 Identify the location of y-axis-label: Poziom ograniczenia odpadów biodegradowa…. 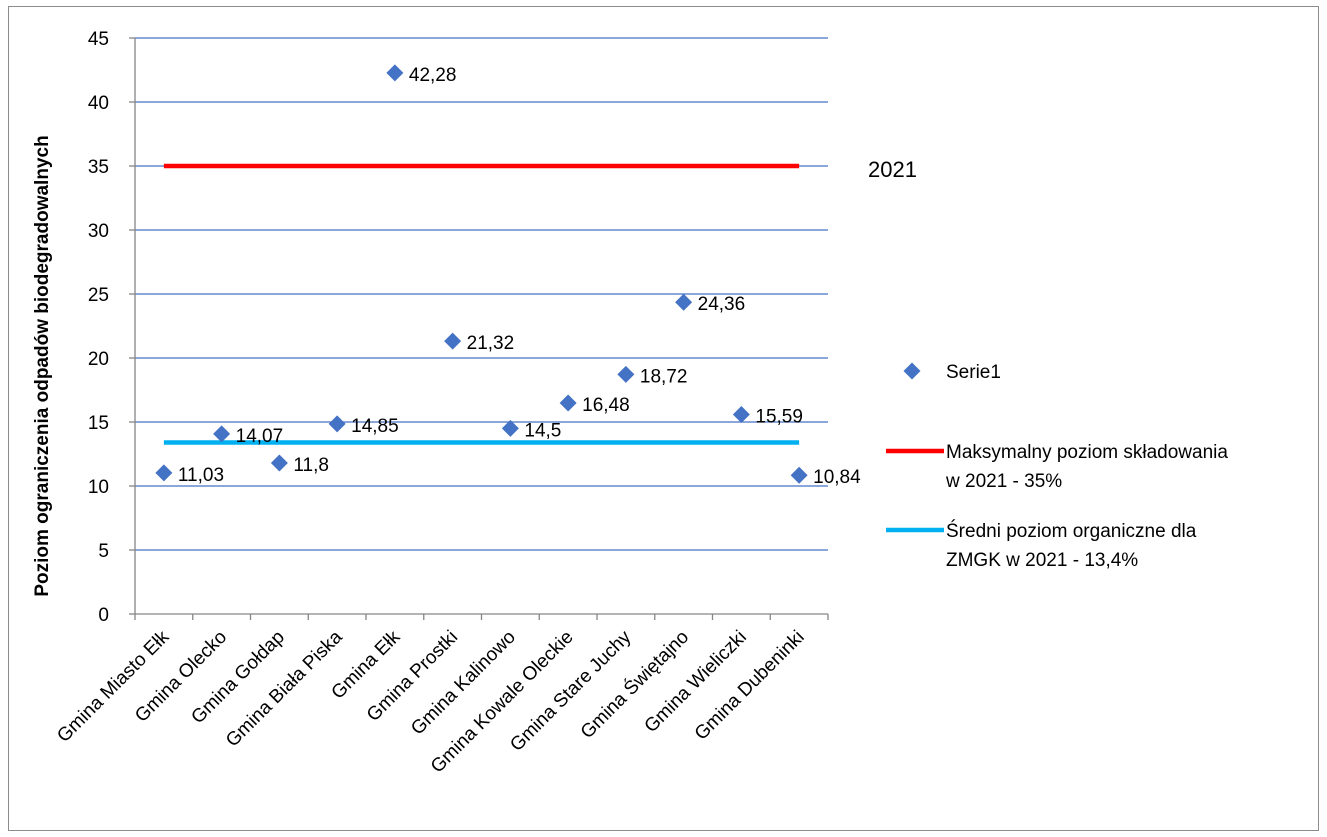
(42, 365).